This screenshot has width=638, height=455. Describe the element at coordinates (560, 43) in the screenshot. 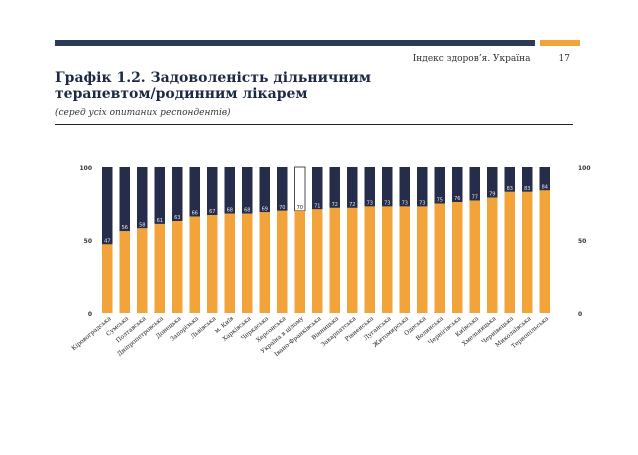

I see `header-accent-bar` at that location.